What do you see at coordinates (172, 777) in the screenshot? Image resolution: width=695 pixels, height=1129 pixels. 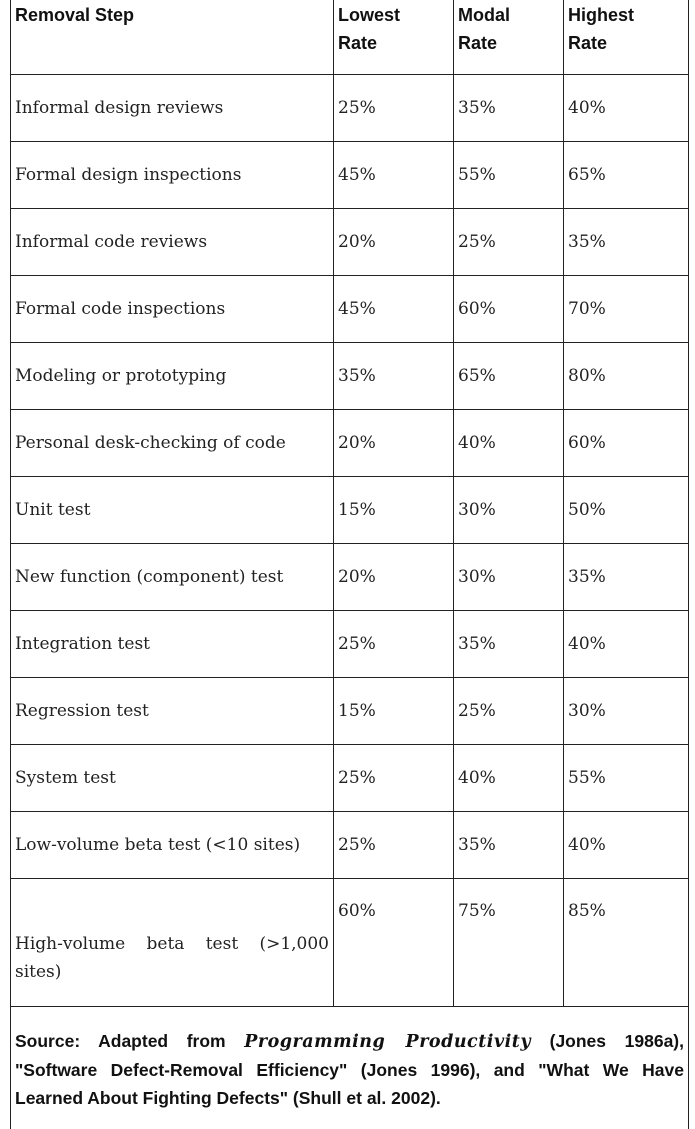 I see `removal-step-cell: System test` at bounding box center [172, 777].